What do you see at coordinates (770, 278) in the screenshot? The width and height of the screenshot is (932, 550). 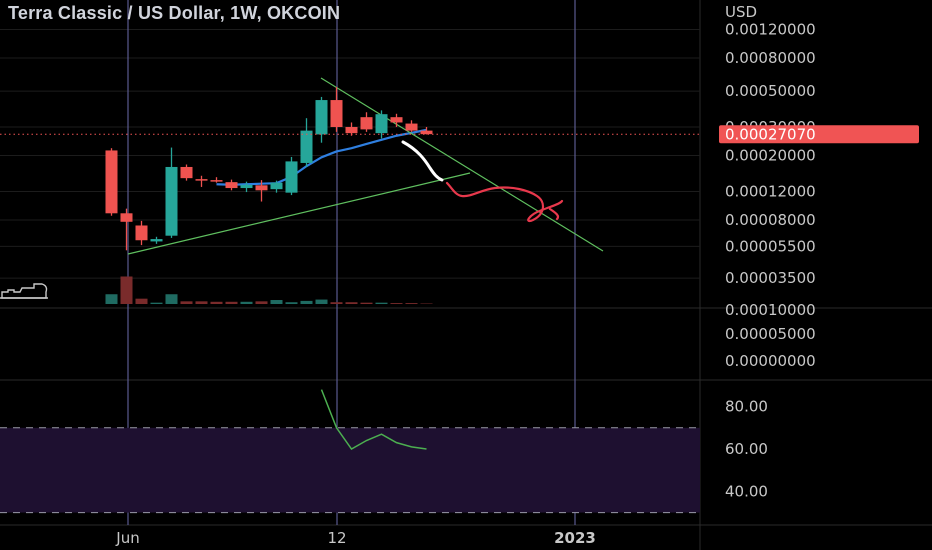 I see `price-tick-label: 0.00003500` at bounding box center [770, 278].